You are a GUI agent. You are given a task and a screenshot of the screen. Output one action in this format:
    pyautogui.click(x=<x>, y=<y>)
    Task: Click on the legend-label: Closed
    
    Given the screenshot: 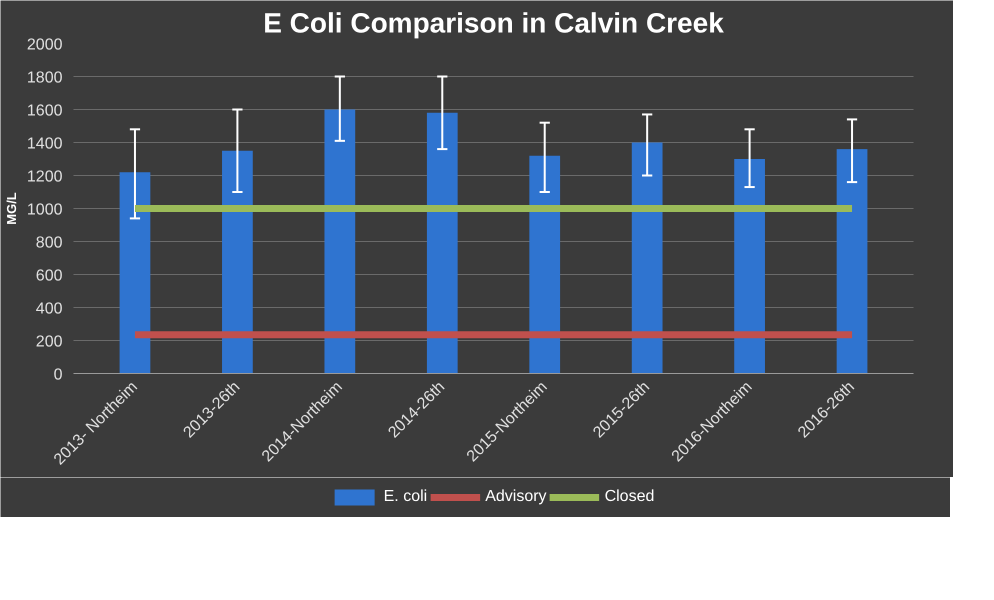 What is the action you would take?
    pyautogui.click(x=629, y=497)
    